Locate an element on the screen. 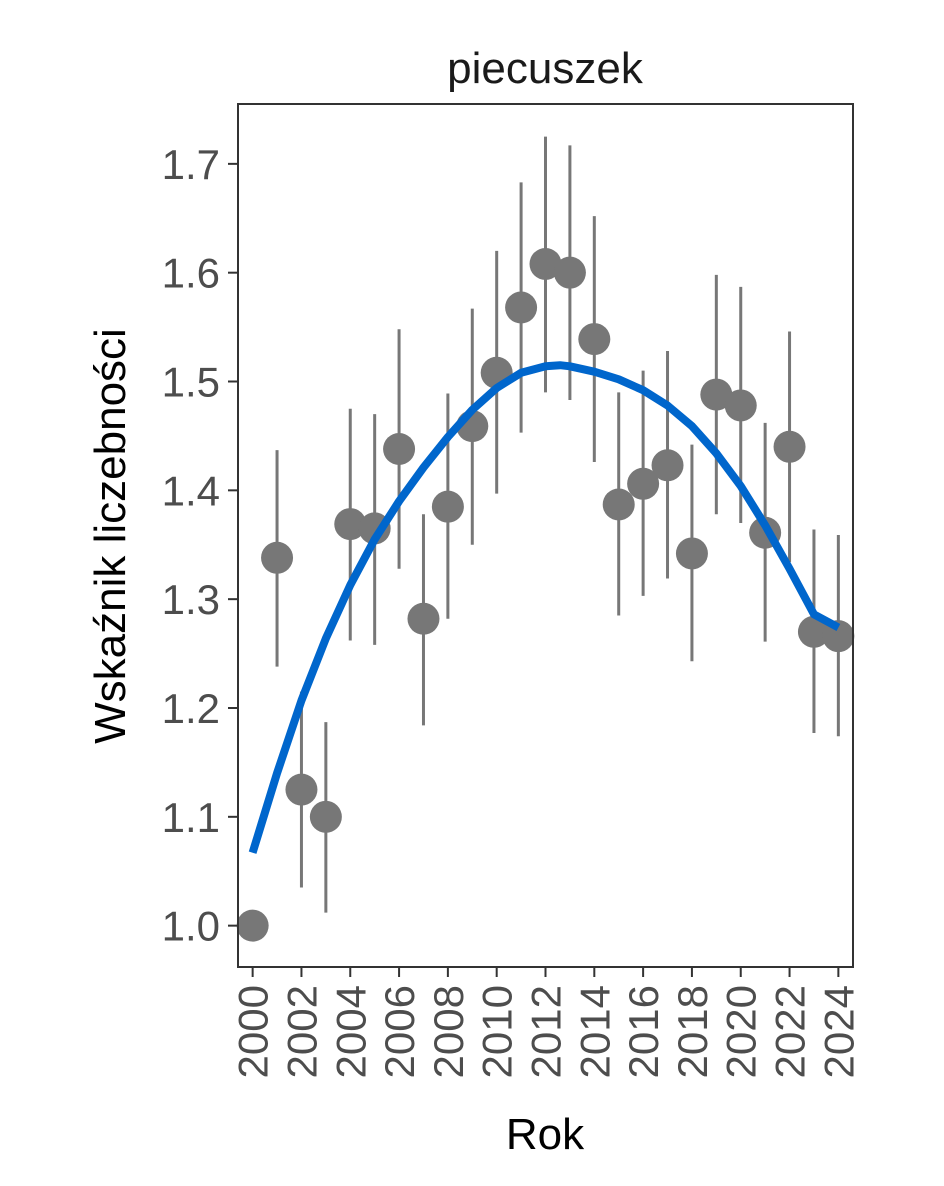 This screenshot has height=1186, width=944. data-point-2006 is located at coordinates (399, 448).